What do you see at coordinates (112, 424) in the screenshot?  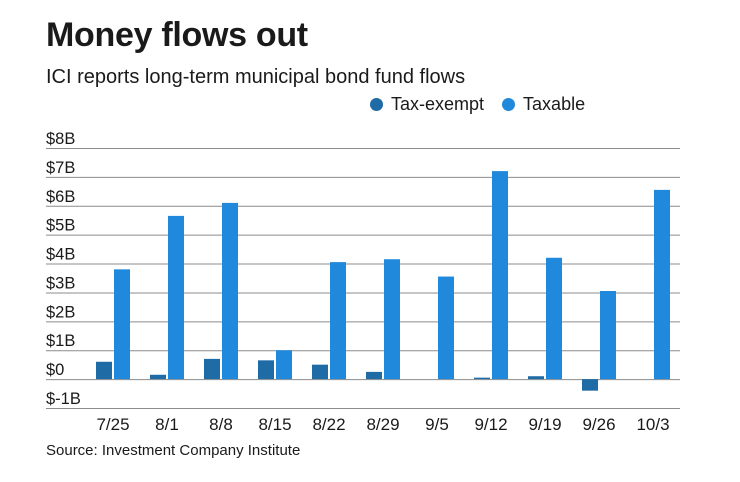 I see `x-tick-label: 7/25` at bounding box center [112, 424].